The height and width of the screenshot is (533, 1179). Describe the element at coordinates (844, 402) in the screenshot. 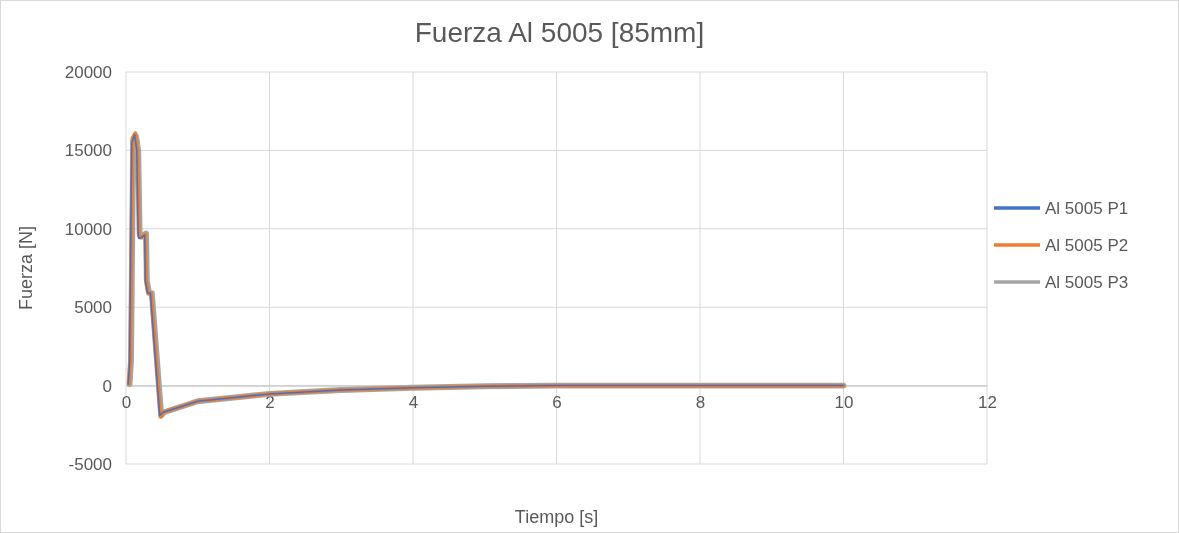

I see `x-tick-label: 10` at that location.